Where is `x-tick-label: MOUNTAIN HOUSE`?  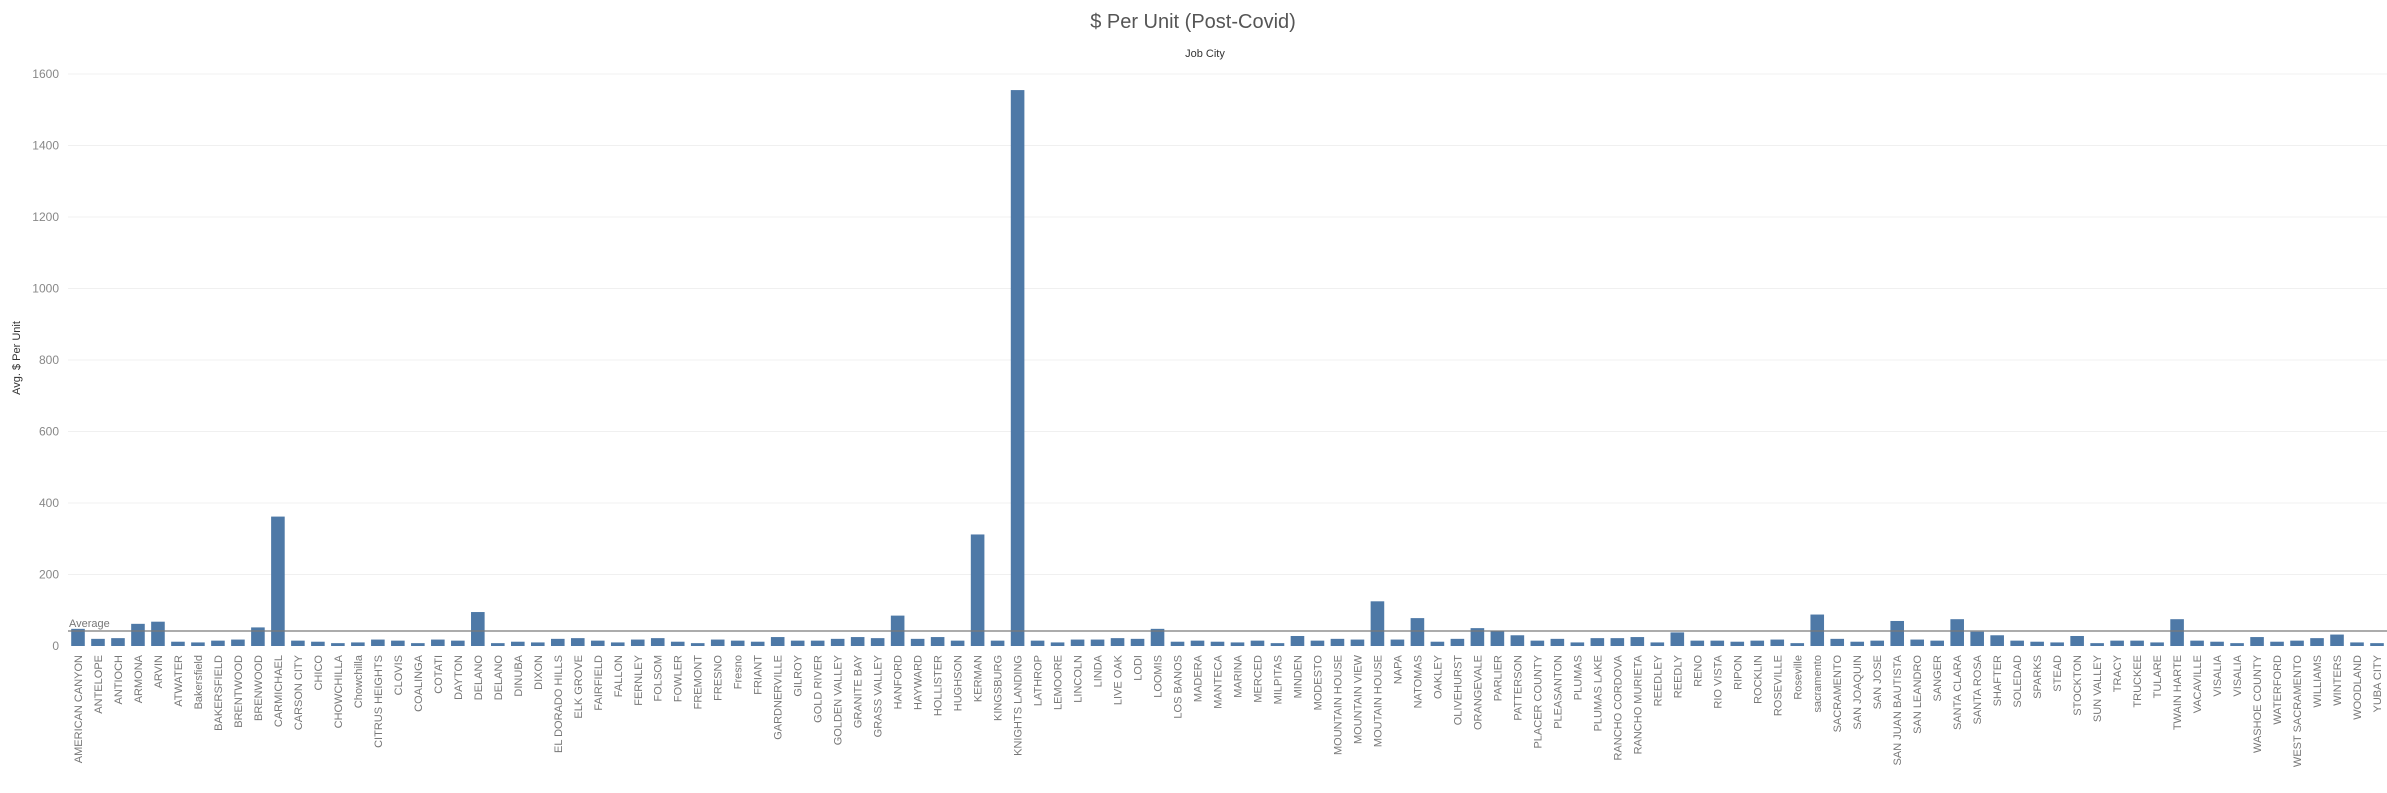 x-tick-label: MOUNTAIN HOUSE is located at coordinates (1338, 705).